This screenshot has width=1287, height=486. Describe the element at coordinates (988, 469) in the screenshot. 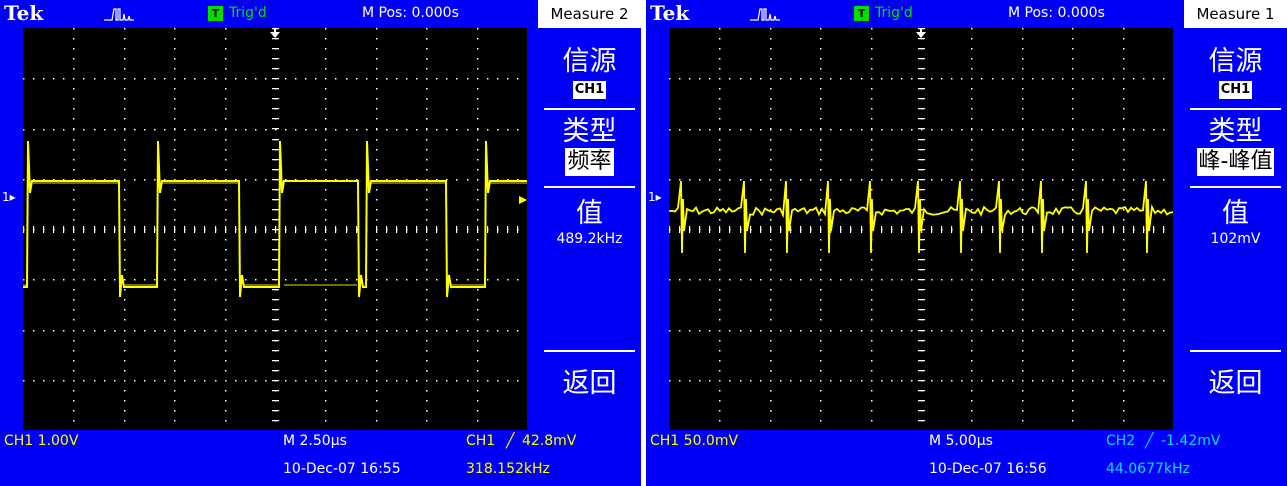

I see `datetime: 10-Dec-07 16:56` at that location.